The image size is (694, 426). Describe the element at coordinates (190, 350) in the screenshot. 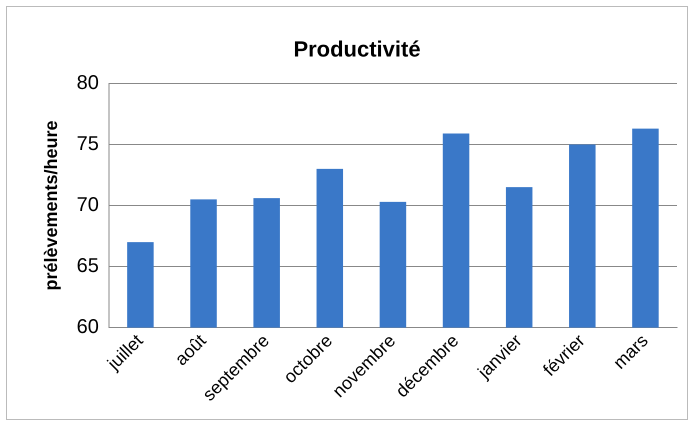

I see `x-tick-label: août` at that location.